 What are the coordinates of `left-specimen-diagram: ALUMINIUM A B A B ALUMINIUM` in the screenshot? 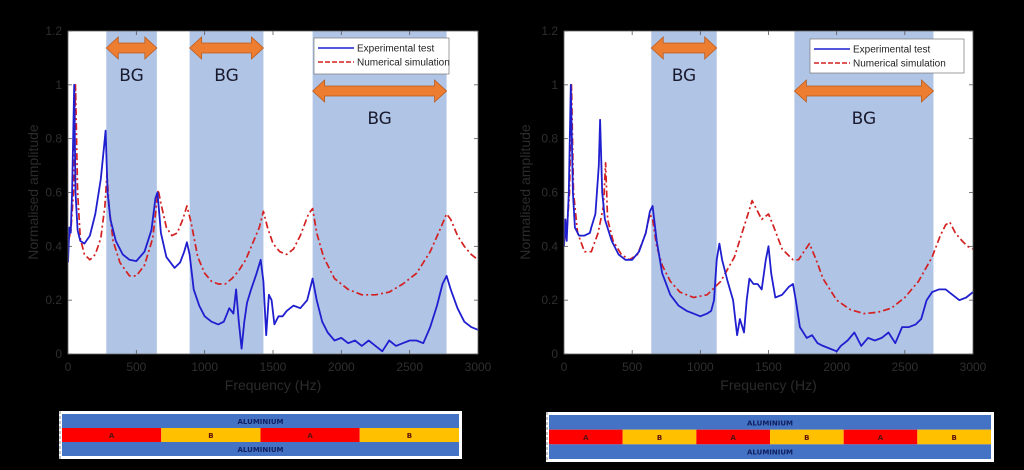 It's located at (260, 435).